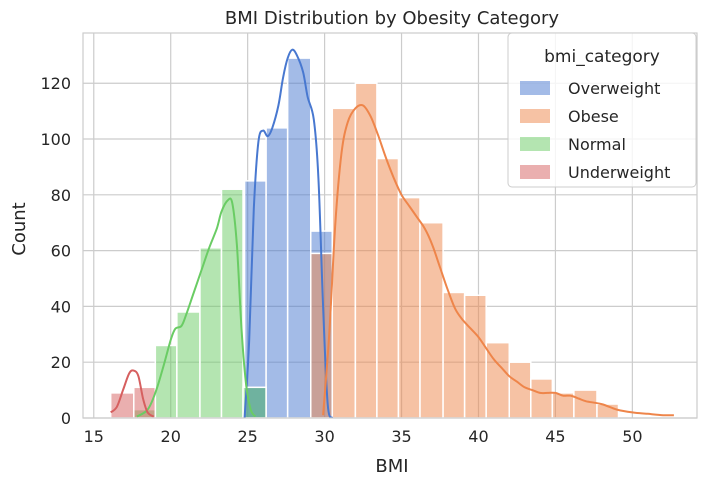 The width and height of the screenshot is (713, 484). I want to click on kde-line-normal, so click(196, 307).